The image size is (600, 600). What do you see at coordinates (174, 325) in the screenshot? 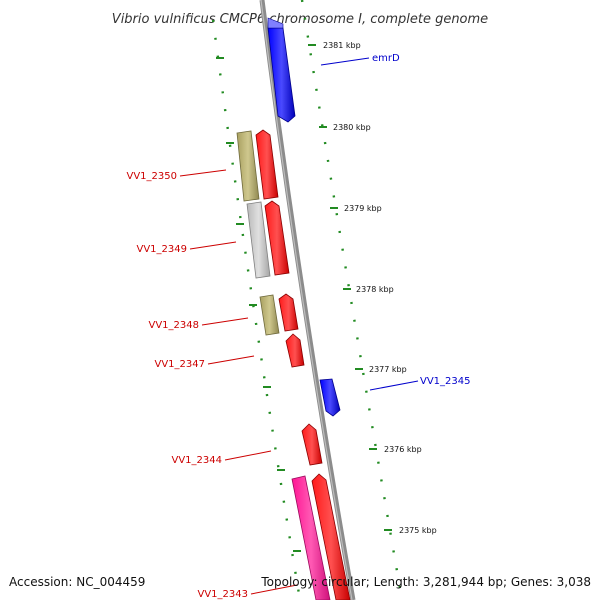
I see `gene-label-VV1-2348: VV1_2348` at bounding box center [174, 325].